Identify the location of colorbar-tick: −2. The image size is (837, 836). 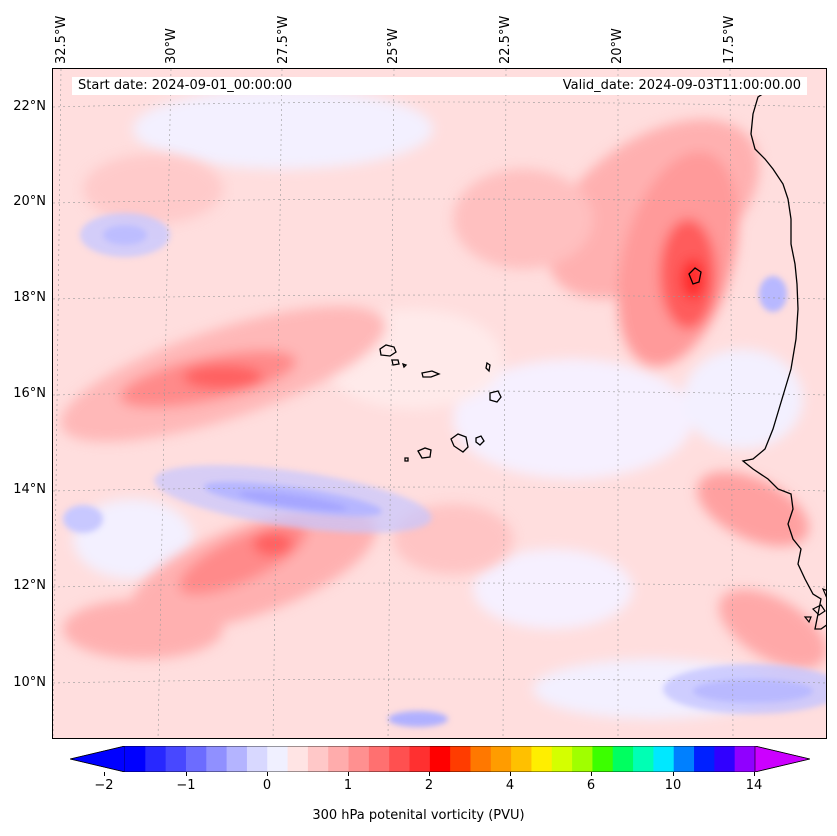
(104, 785).